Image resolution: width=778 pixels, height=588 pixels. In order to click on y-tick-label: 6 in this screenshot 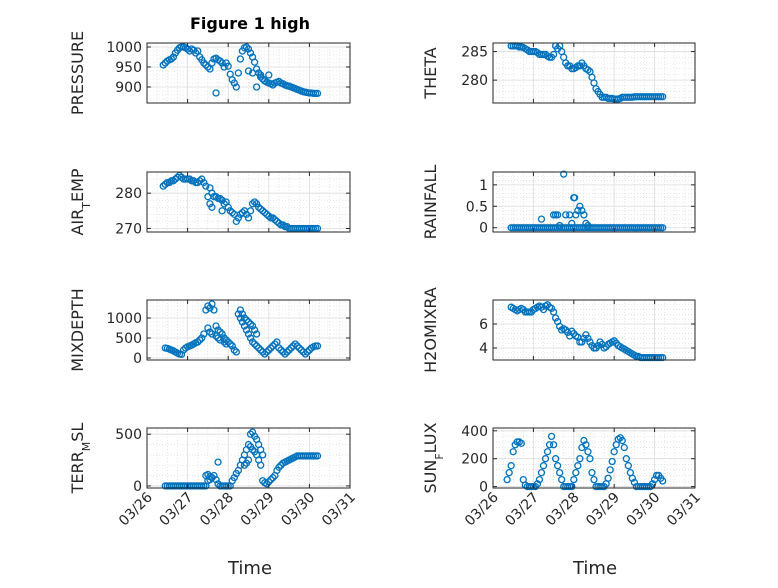, I will do `click(483, 325)`.